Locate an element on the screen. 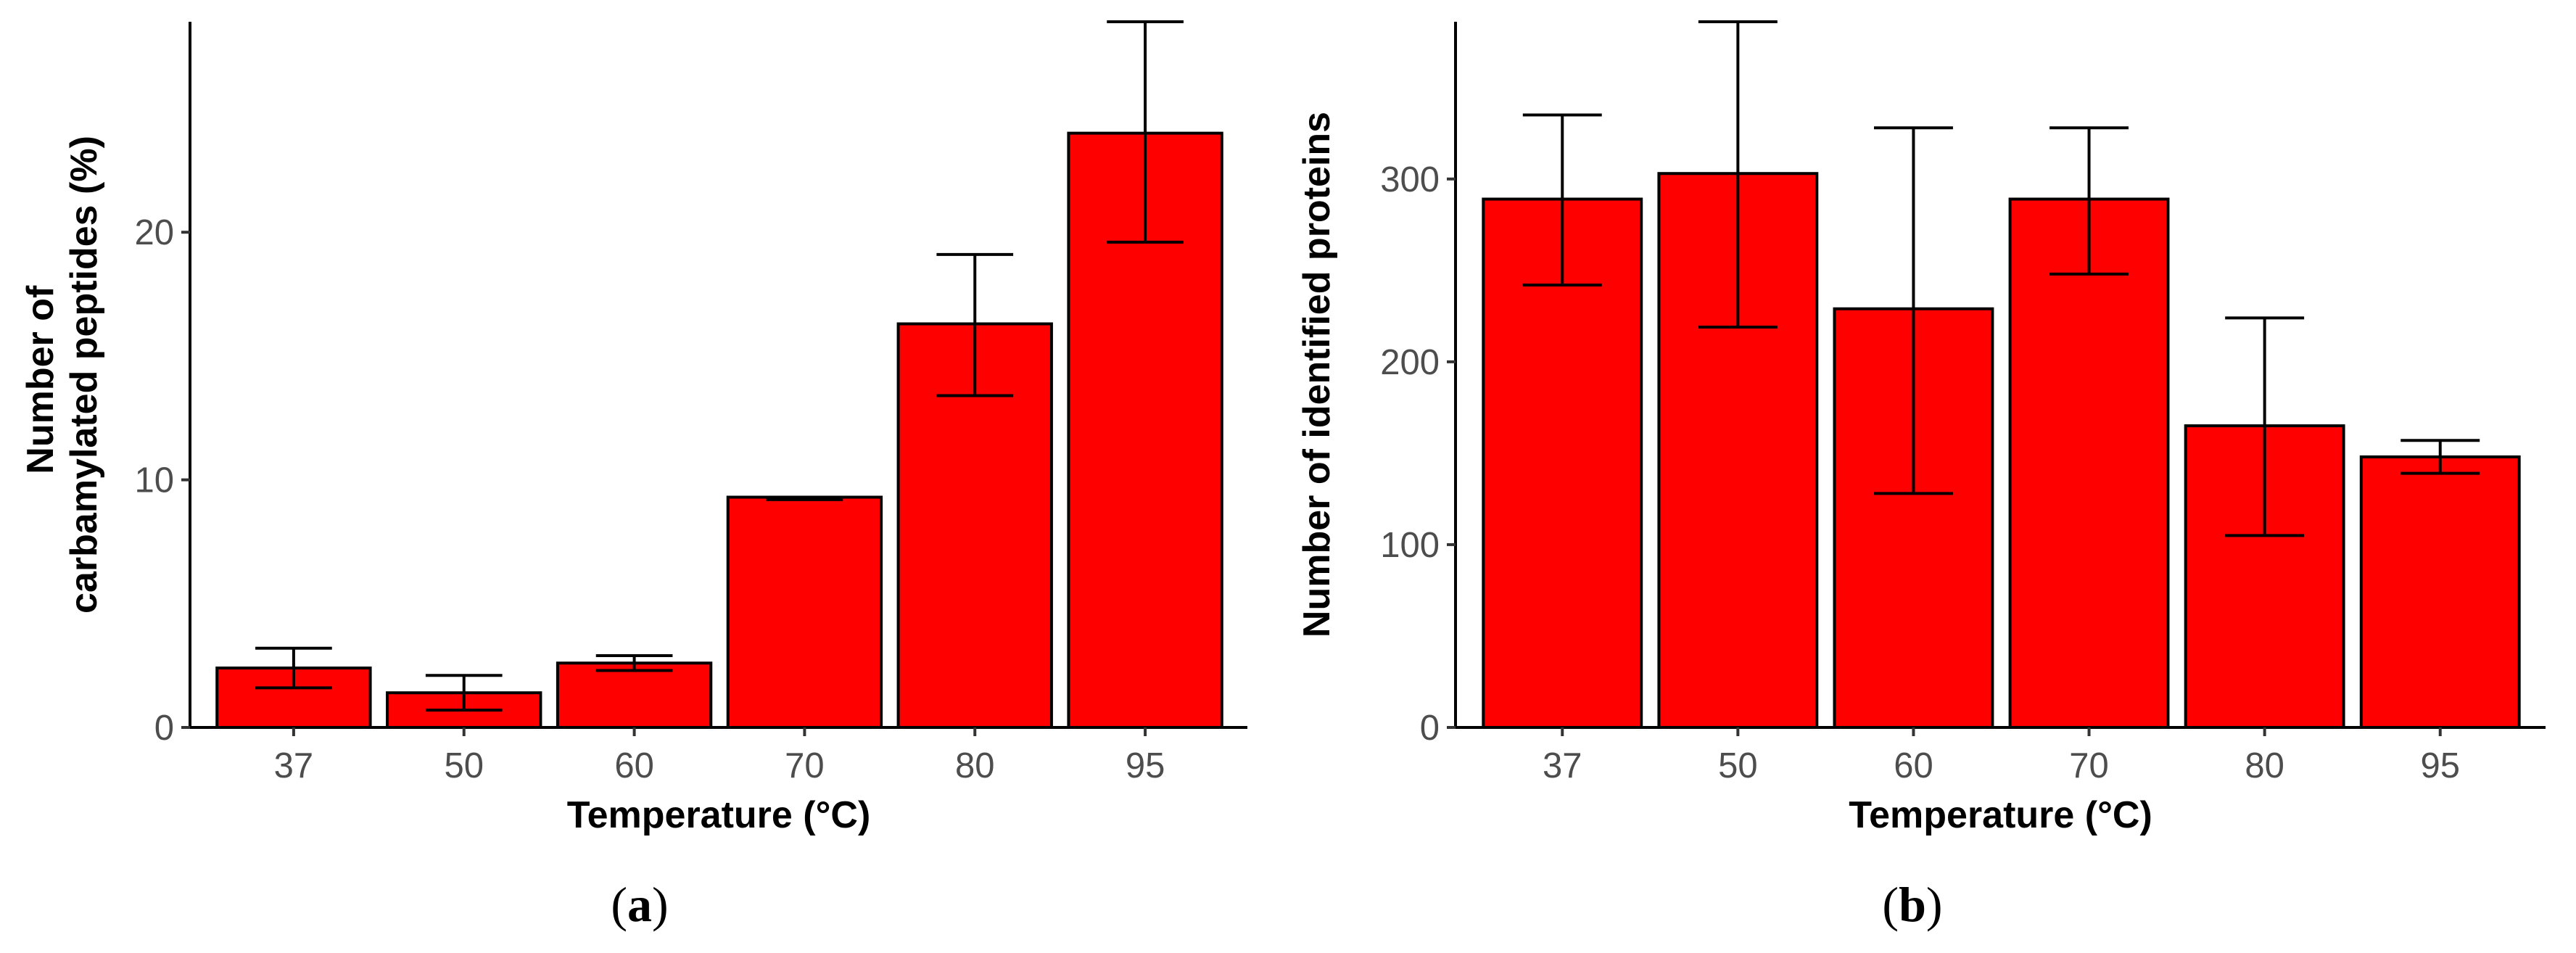  panel-b-x-tick-label-50: 50 is located at coordinates (1738, 765).